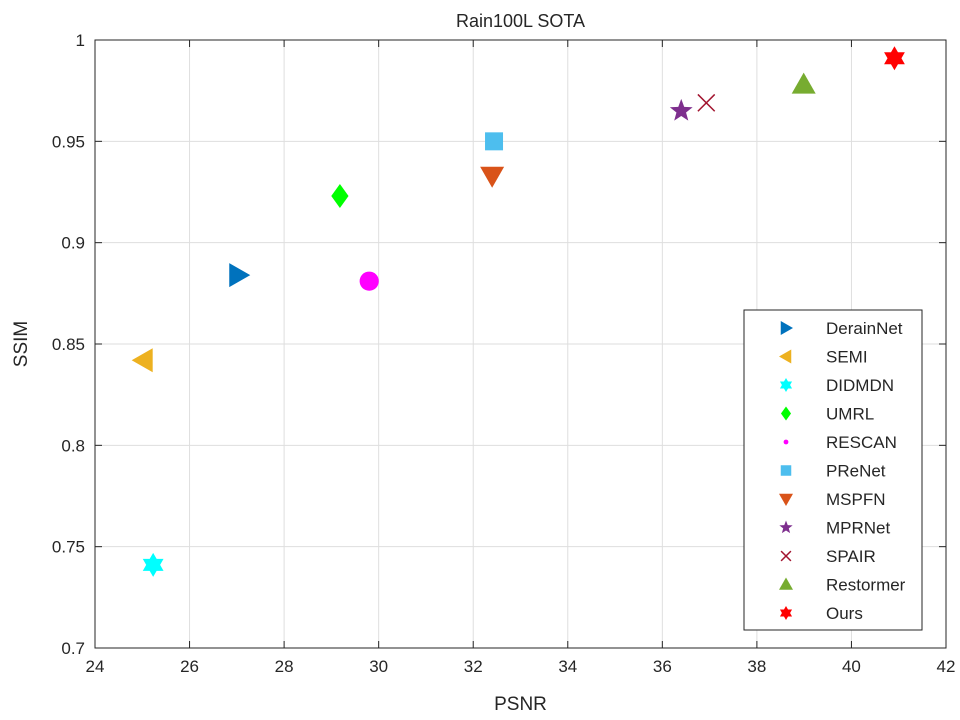 The width and height of the screenshot is (960, 720). Describe the element at coordinates (240, 275) in the screenshot. I see `data-point-derainnet` at that location.